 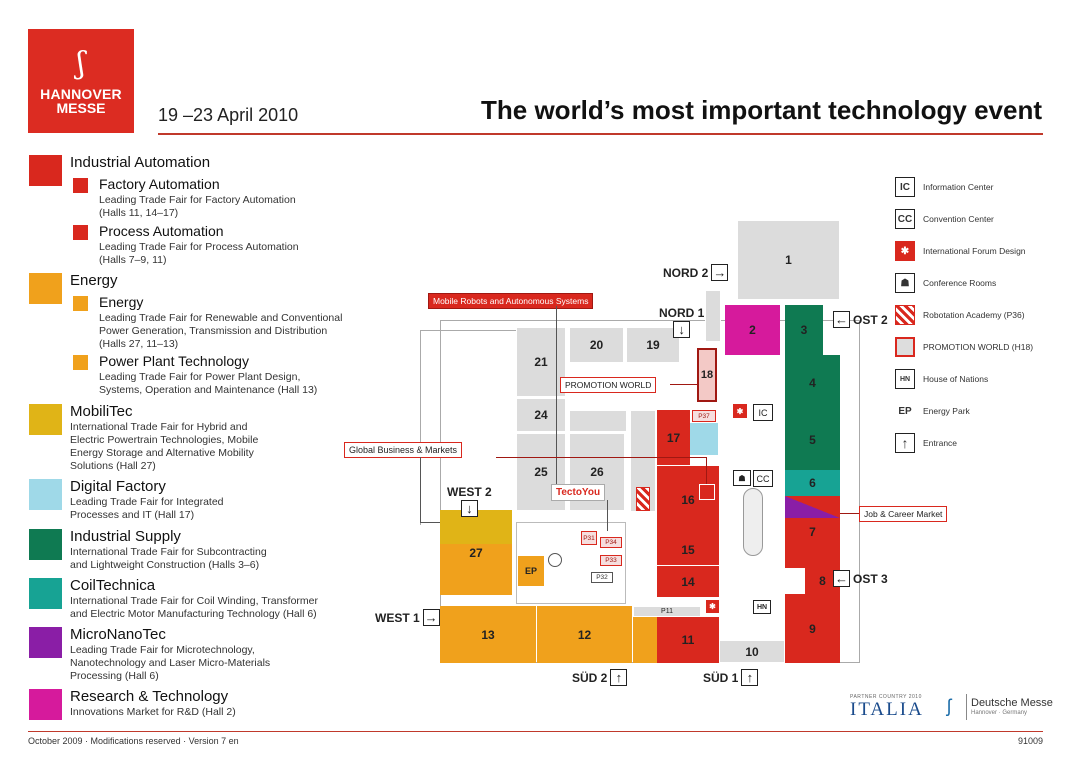 What do you see at coordinates (949, 706) in the screenshot?
I see `deutsche-messe-logo-icon: ʃ` at bounding box center [949, 706].